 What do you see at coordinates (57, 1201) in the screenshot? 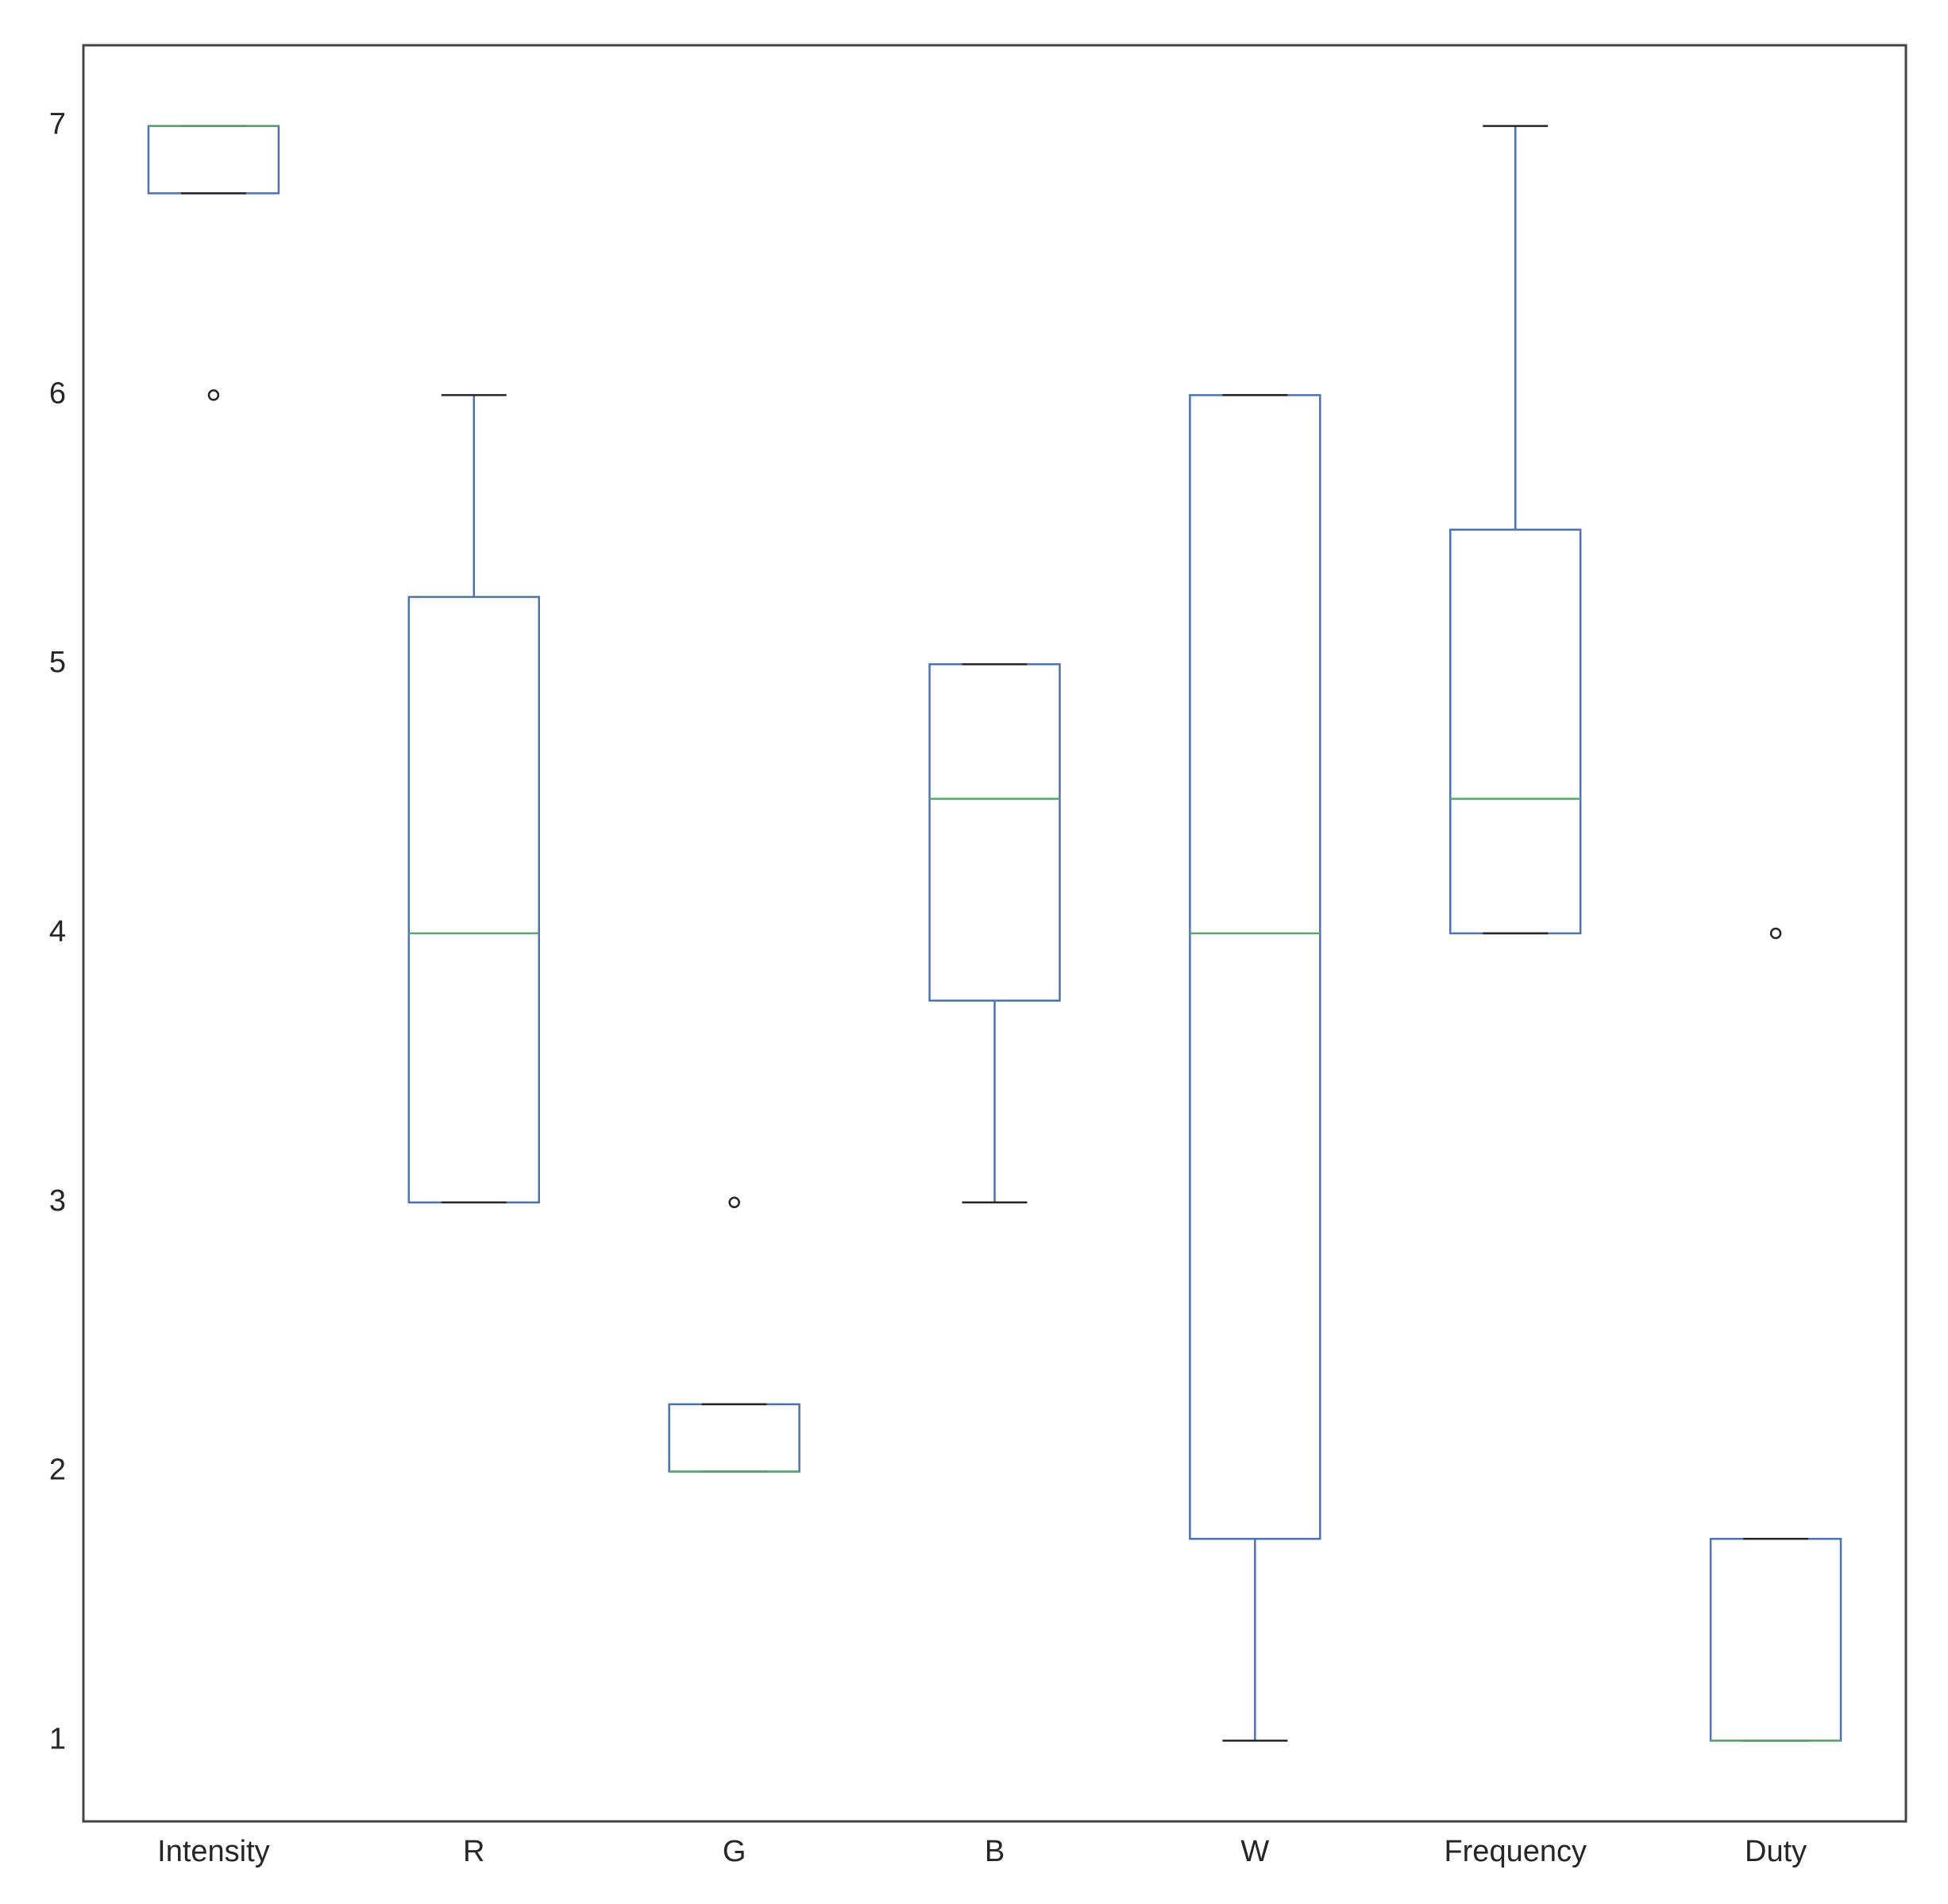
I see `y-tick-label: 3` at bounding box center [57, 1201].